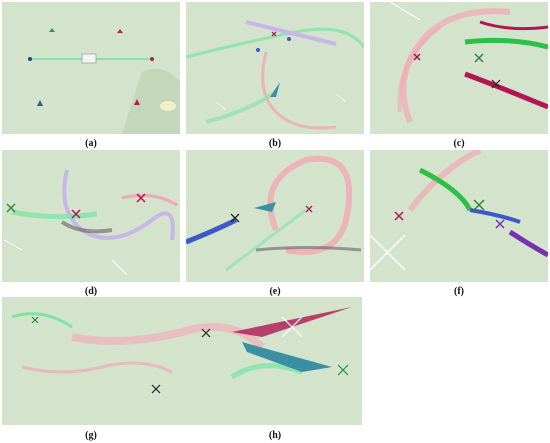 The width and height of the screenshot is (550, 443). I want to click on panel-e, so click(275, 216).